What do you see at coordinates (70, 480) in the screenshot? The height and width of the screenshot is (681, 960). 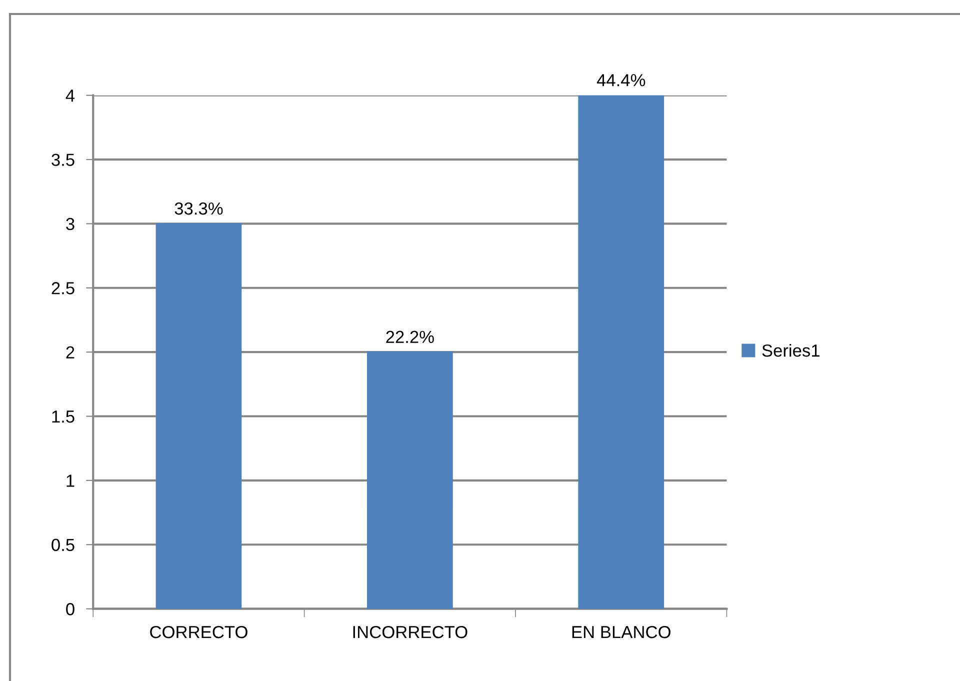 I see `y-tick-label: 1` at bounding box center [70, 480].